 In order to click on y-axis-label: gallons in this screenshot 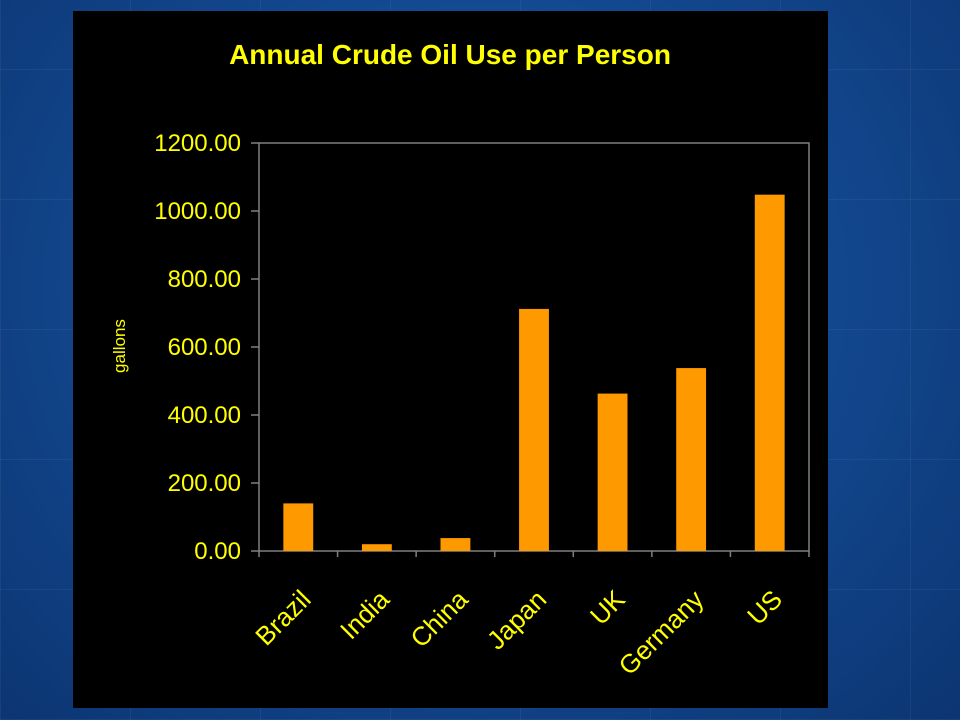, I will do `click(119, 346)`.